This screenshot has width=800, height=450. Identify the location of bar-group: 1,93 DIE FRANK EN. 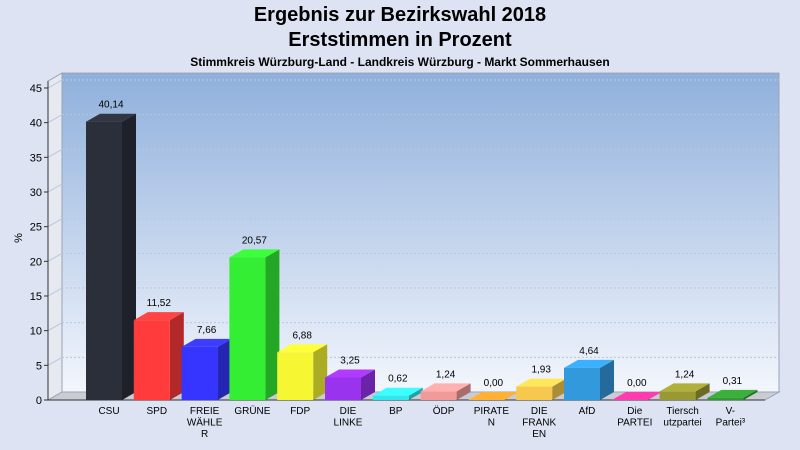
(541, 402).